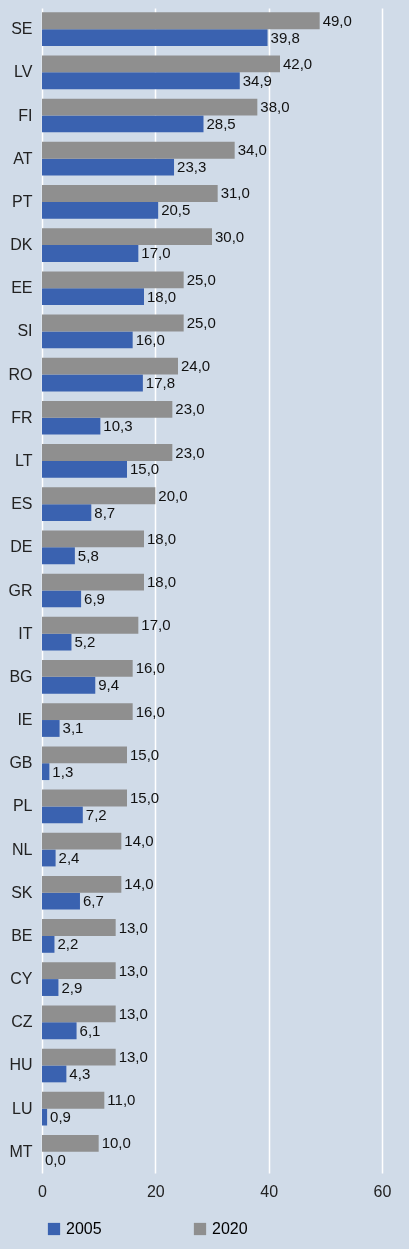 This screenshot has width=416, height=1258. What do you see at coordinates (94, 598) in the screenshot?
I see `data-label: 6,9` at bounding box center [94, 598].